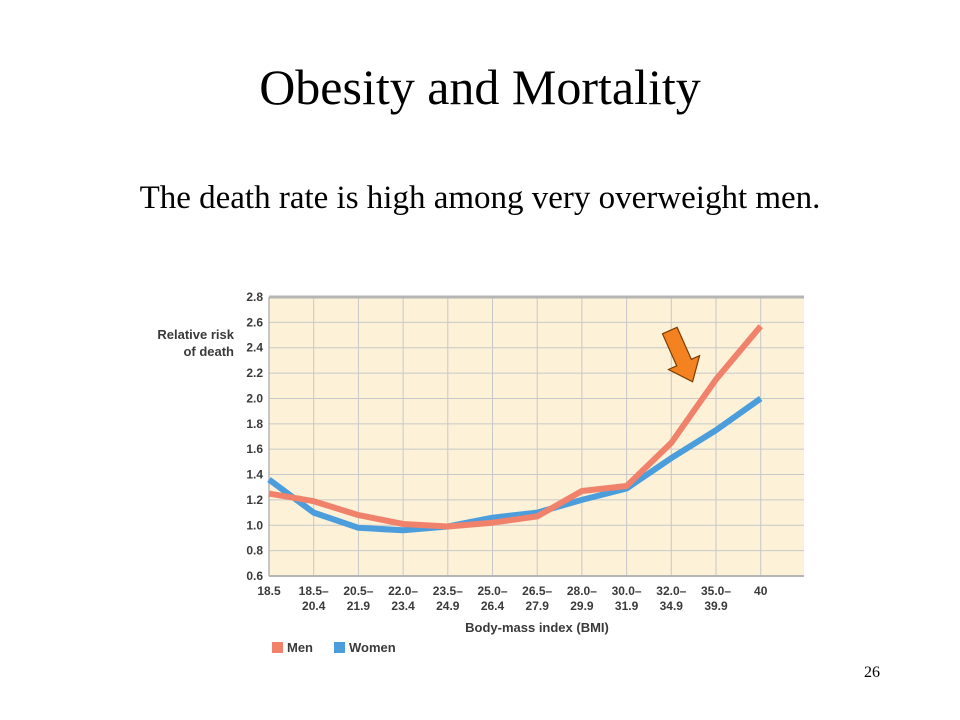  What do you see at coordinates (254, 576) in the screenshot?
I see `y-tick-label: 0.6` at bounding box center [254, 576].